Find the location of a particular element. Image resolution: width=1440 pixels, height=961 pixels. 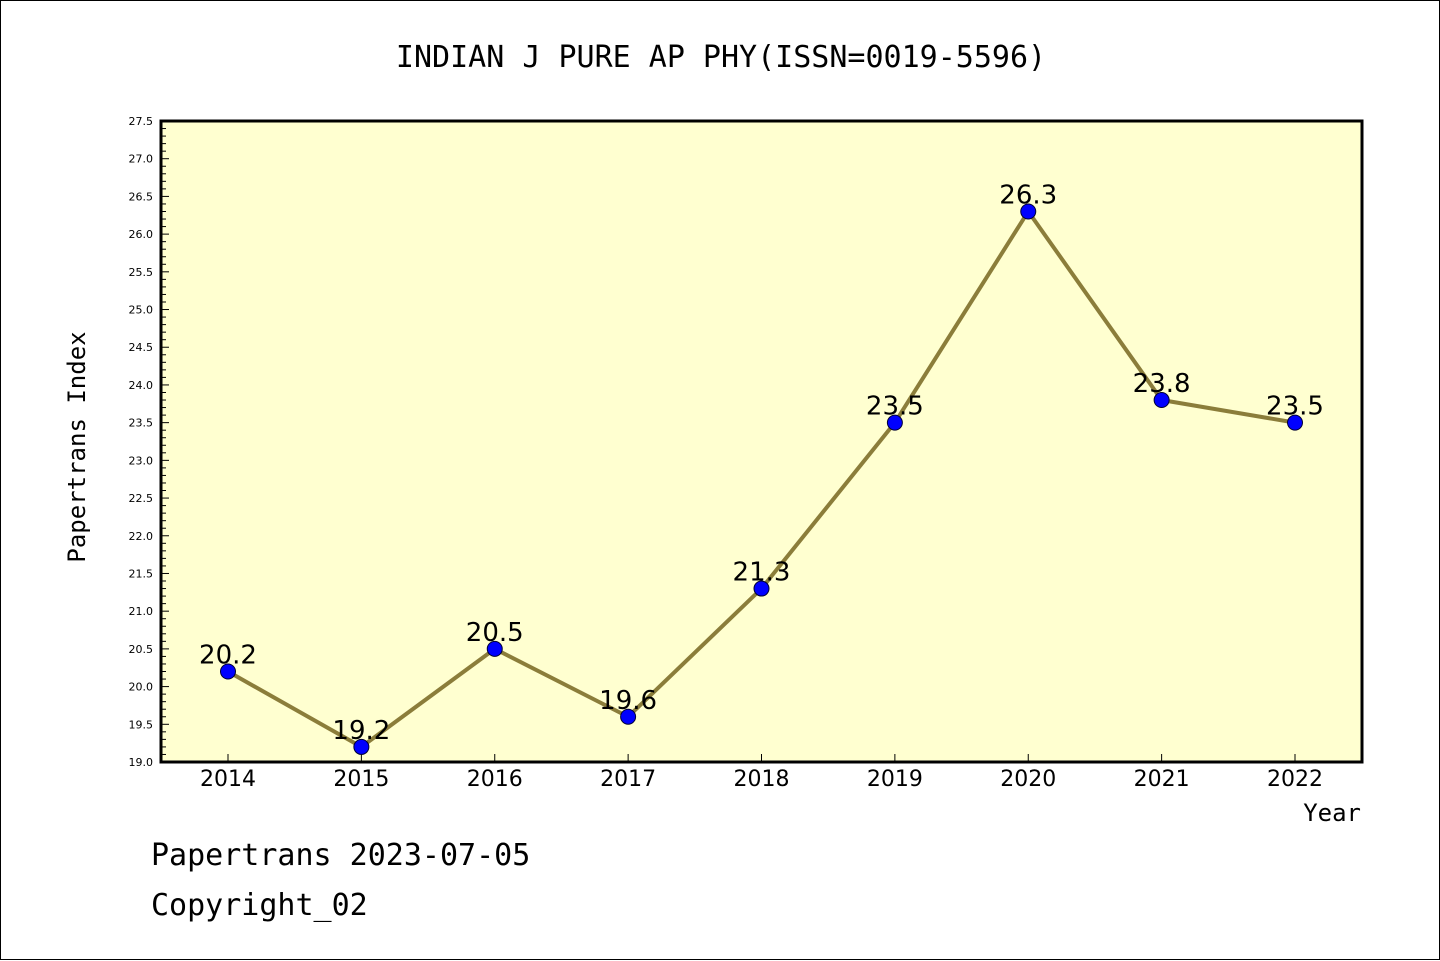

y-tick-label: 26.0 is located at coordinates (141, 234).